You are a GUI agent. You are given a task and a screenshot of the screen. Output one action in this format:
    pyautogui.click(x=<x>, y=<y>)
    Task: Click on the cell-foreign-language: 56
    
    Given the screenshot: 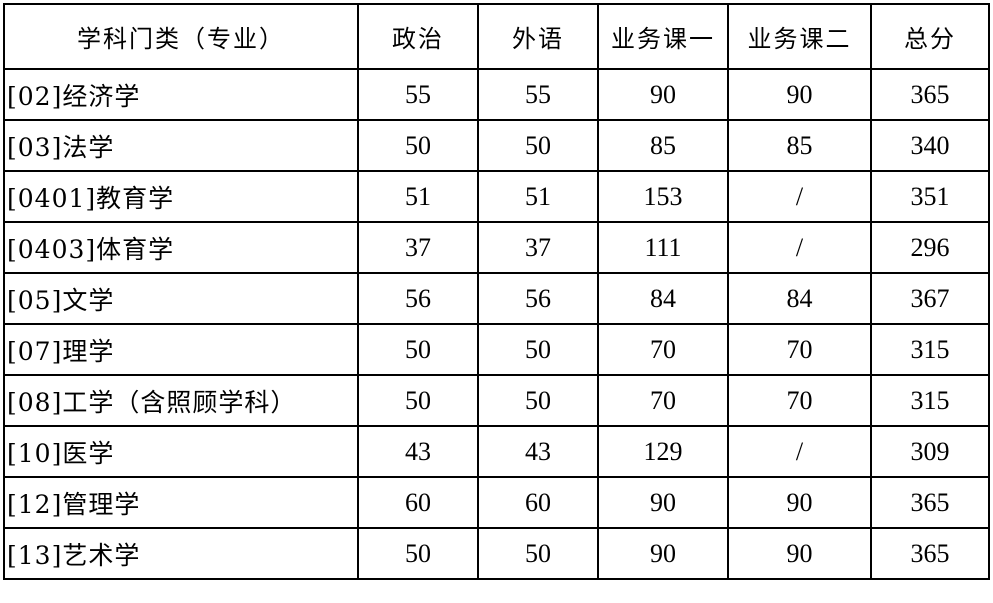 What is the action you would take?
    pyautogui.click(x=538, y=298)
    